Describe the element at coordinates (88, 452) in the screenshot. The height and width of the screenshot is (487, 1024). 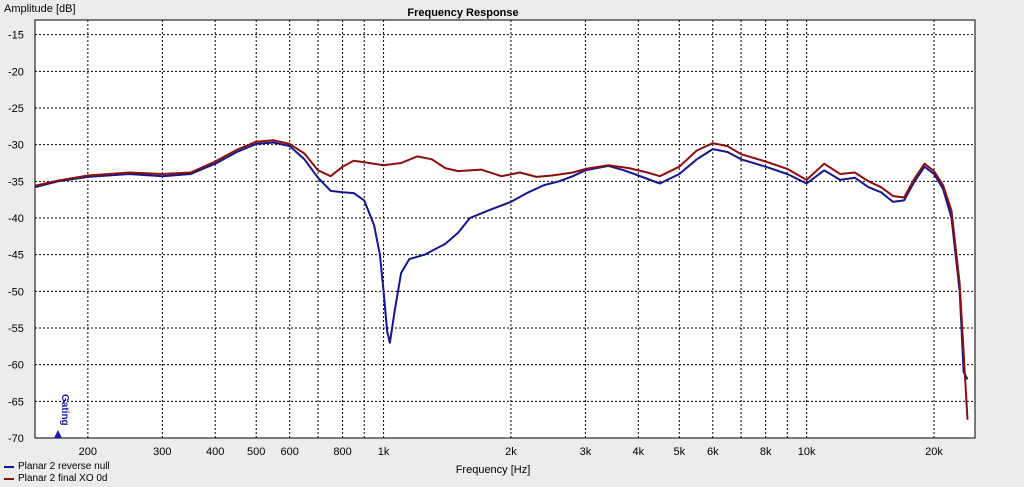
I see `x-tick-label: 200` at that location.